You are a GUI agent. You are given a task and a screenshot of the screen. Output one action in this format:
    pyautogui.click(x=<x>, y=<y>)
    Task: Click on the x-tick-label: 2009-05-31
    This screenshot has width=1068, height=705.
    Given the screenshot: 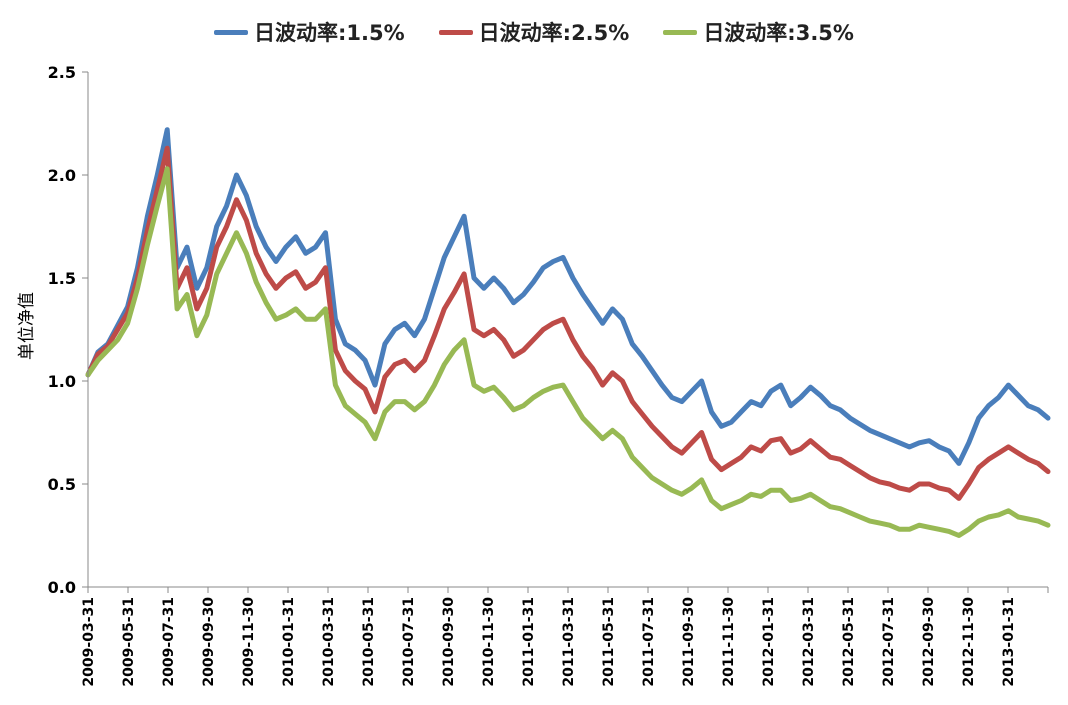 What is the action you would take?
    pyautogui.click(x=129, y=642)
    